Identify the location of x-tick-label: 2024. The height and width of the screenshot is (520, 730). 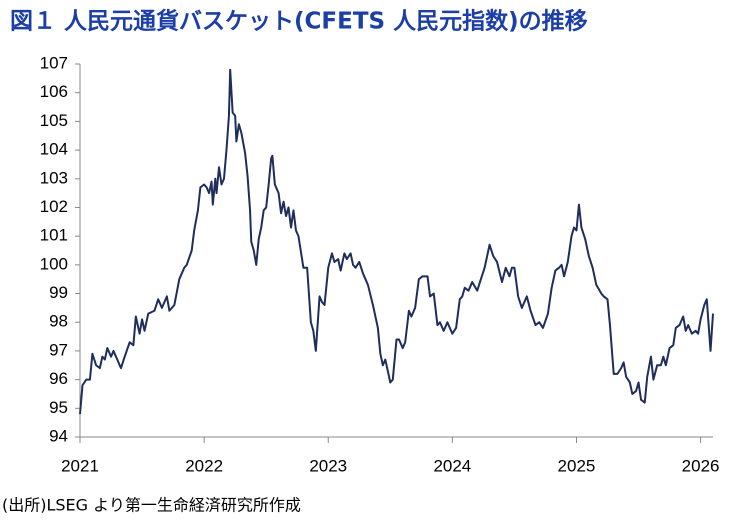
(452, 465).